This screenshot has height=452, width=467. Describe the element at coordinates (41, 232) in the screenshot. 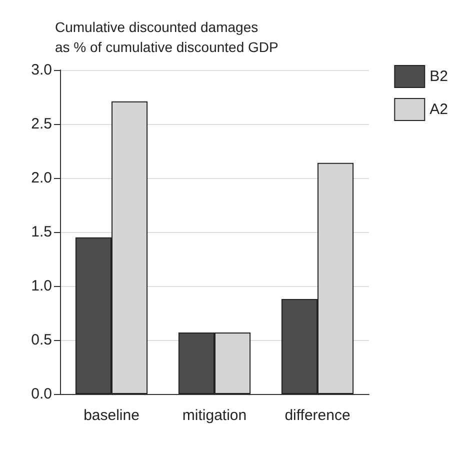

I see `y-tick-label: 1.5` at that location.